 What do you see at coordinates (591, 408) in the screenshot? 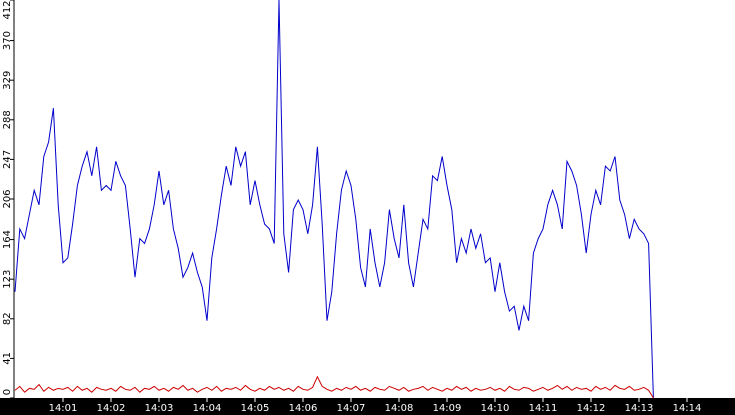
I see `x-tick-label: 14:12` at bounding box center [591, 408].